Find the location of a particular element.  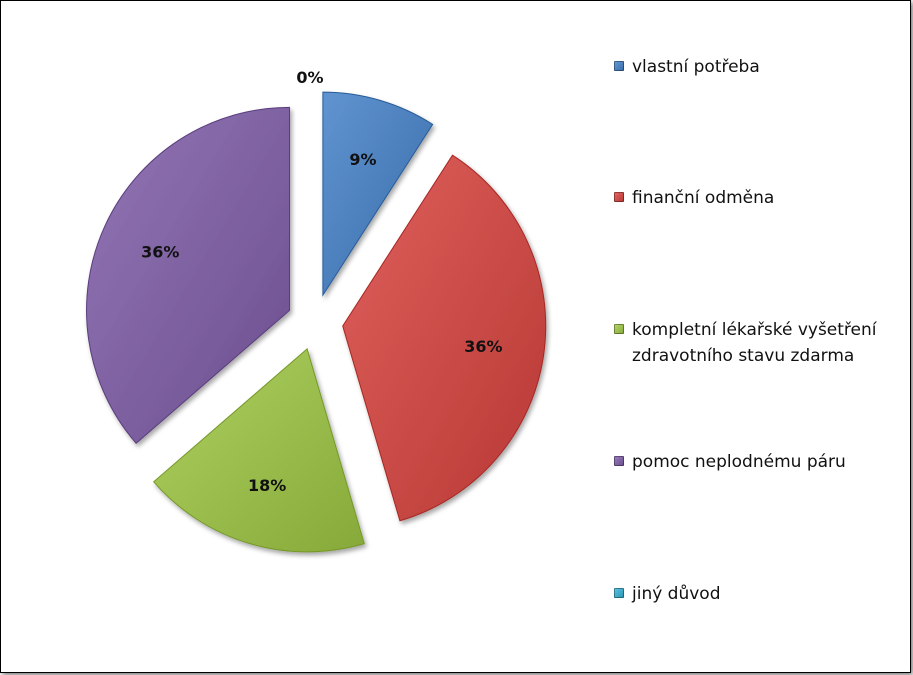

legend-label: pomoc neplodnému páru is located at coordinates (739, 462).